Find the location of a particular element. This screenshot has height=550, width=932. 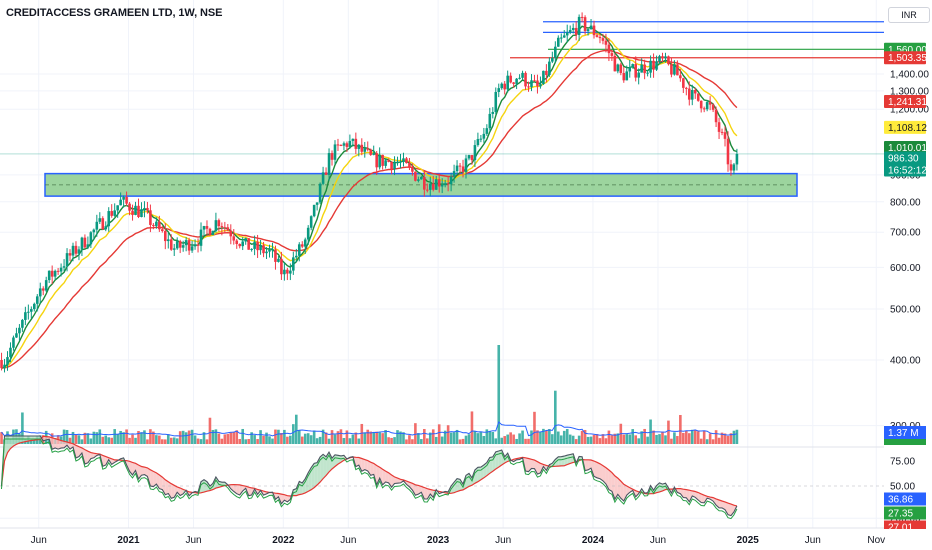

currency-button: INR is located at coordinates (909, 15).